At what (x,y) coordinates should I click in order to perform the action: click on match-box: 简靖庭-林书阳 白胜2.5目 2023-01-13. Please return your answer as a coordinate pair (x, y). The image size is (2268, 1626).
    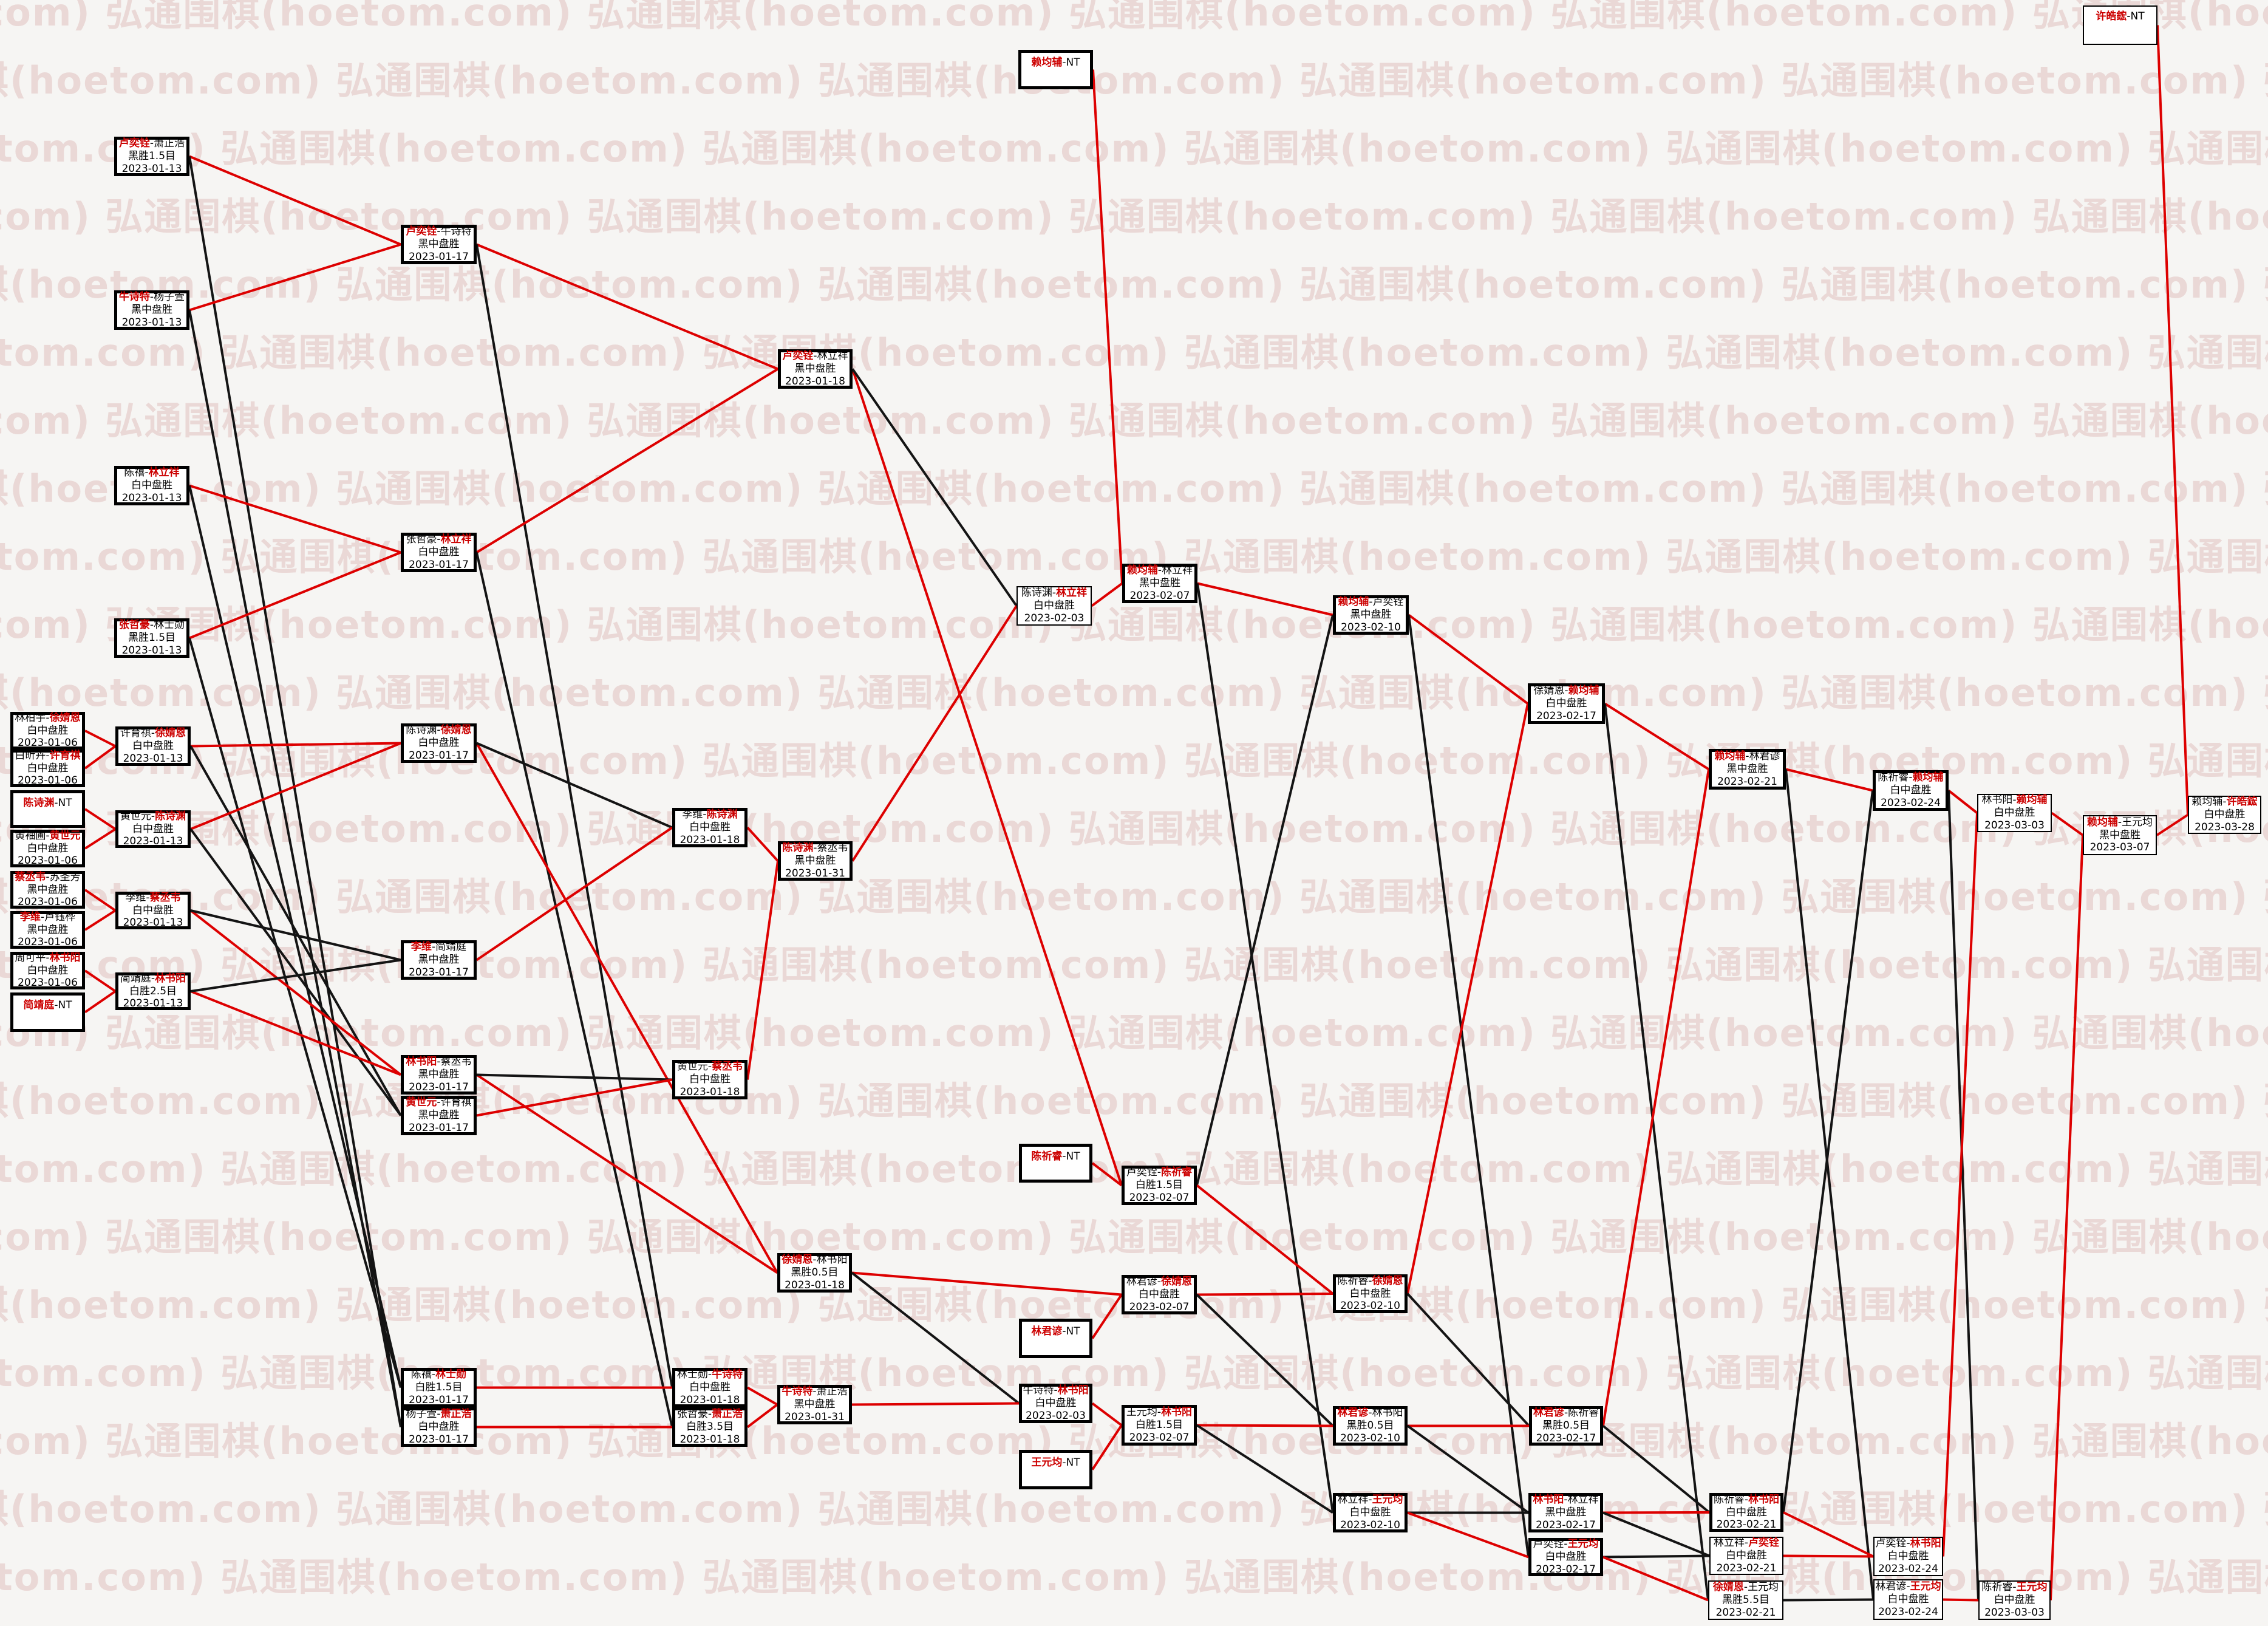
    Looking at the image, I should click on (153, 991).